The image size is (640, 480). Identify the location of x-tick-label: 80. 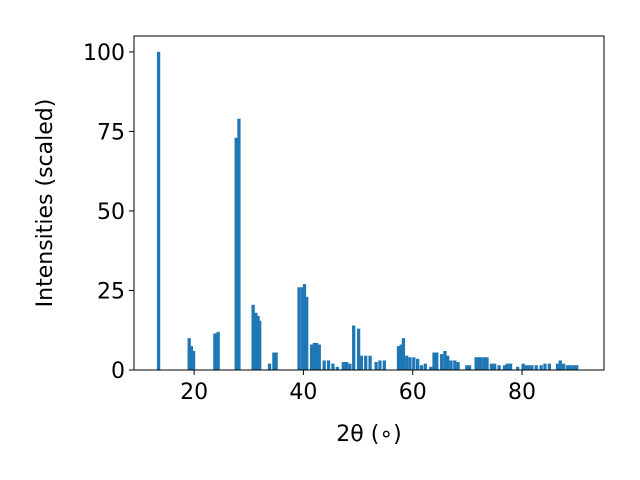
(522, 392).